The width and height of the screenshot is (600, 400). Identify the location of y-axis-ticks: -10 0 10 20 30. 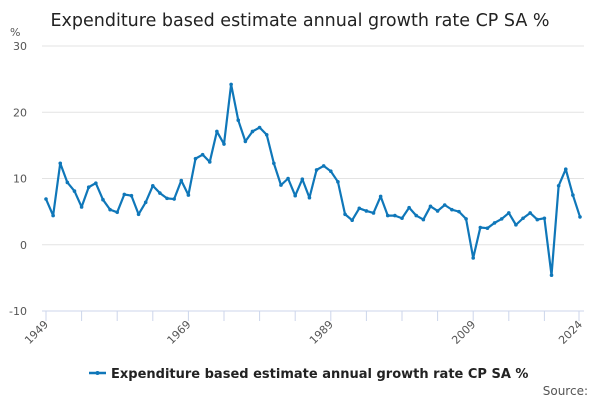
(18, 179).